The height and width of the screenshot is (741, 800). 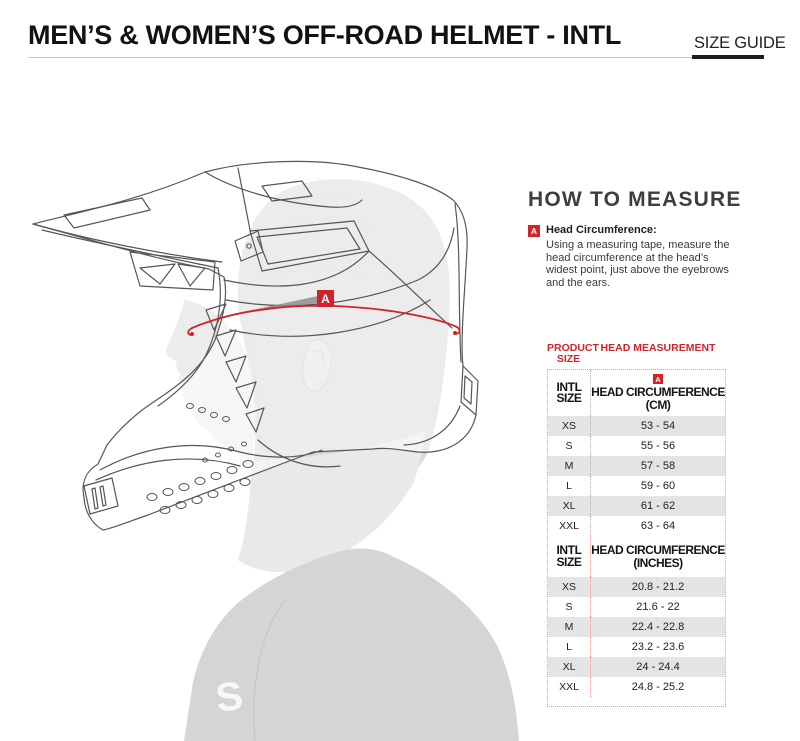 I want to click on table-row: L 23.2 - 23.6, so click(x=636, y=647).